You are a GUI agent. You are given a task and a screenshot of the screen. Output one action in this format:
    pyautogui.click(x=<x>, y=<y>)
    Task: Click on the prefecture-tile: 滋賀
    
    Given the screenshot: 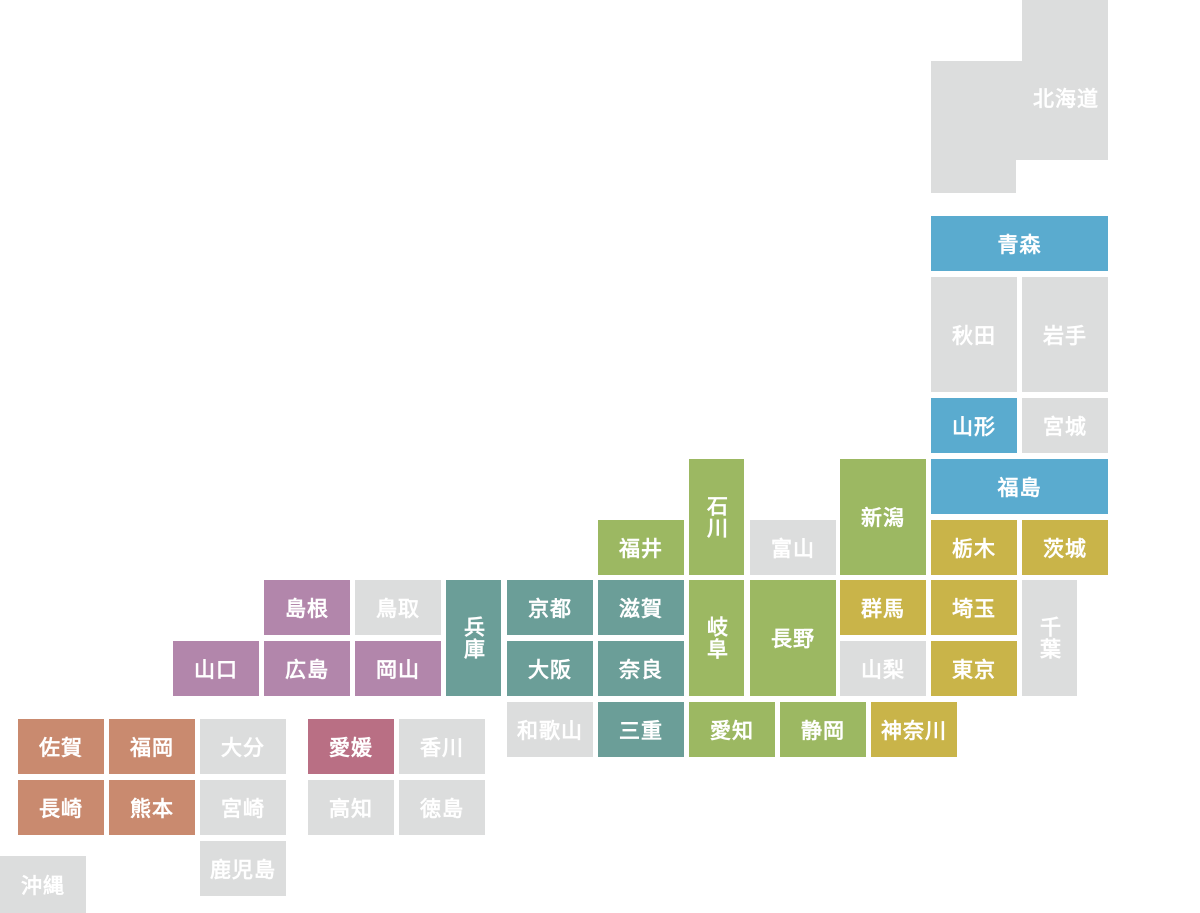 What is the action you would take?
    pyautogui.click(x=641, y=607)
    